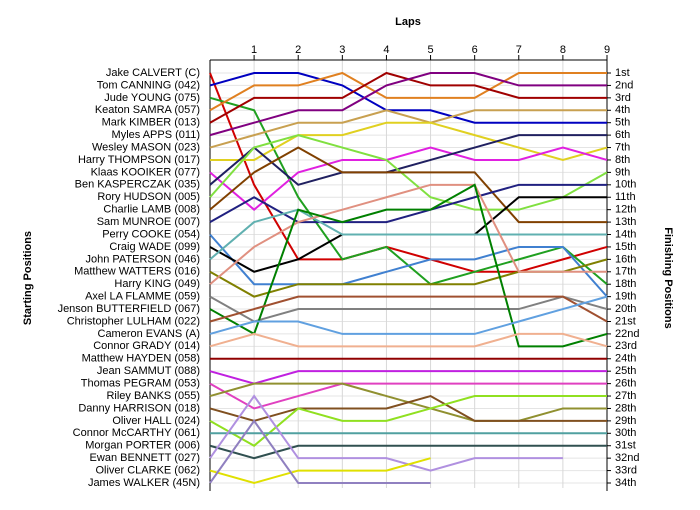  What do you see at coordinates (154, 247) in the screenshot?
I see `series-name: Craig WADE (099)` at bounding box center [154, 247].